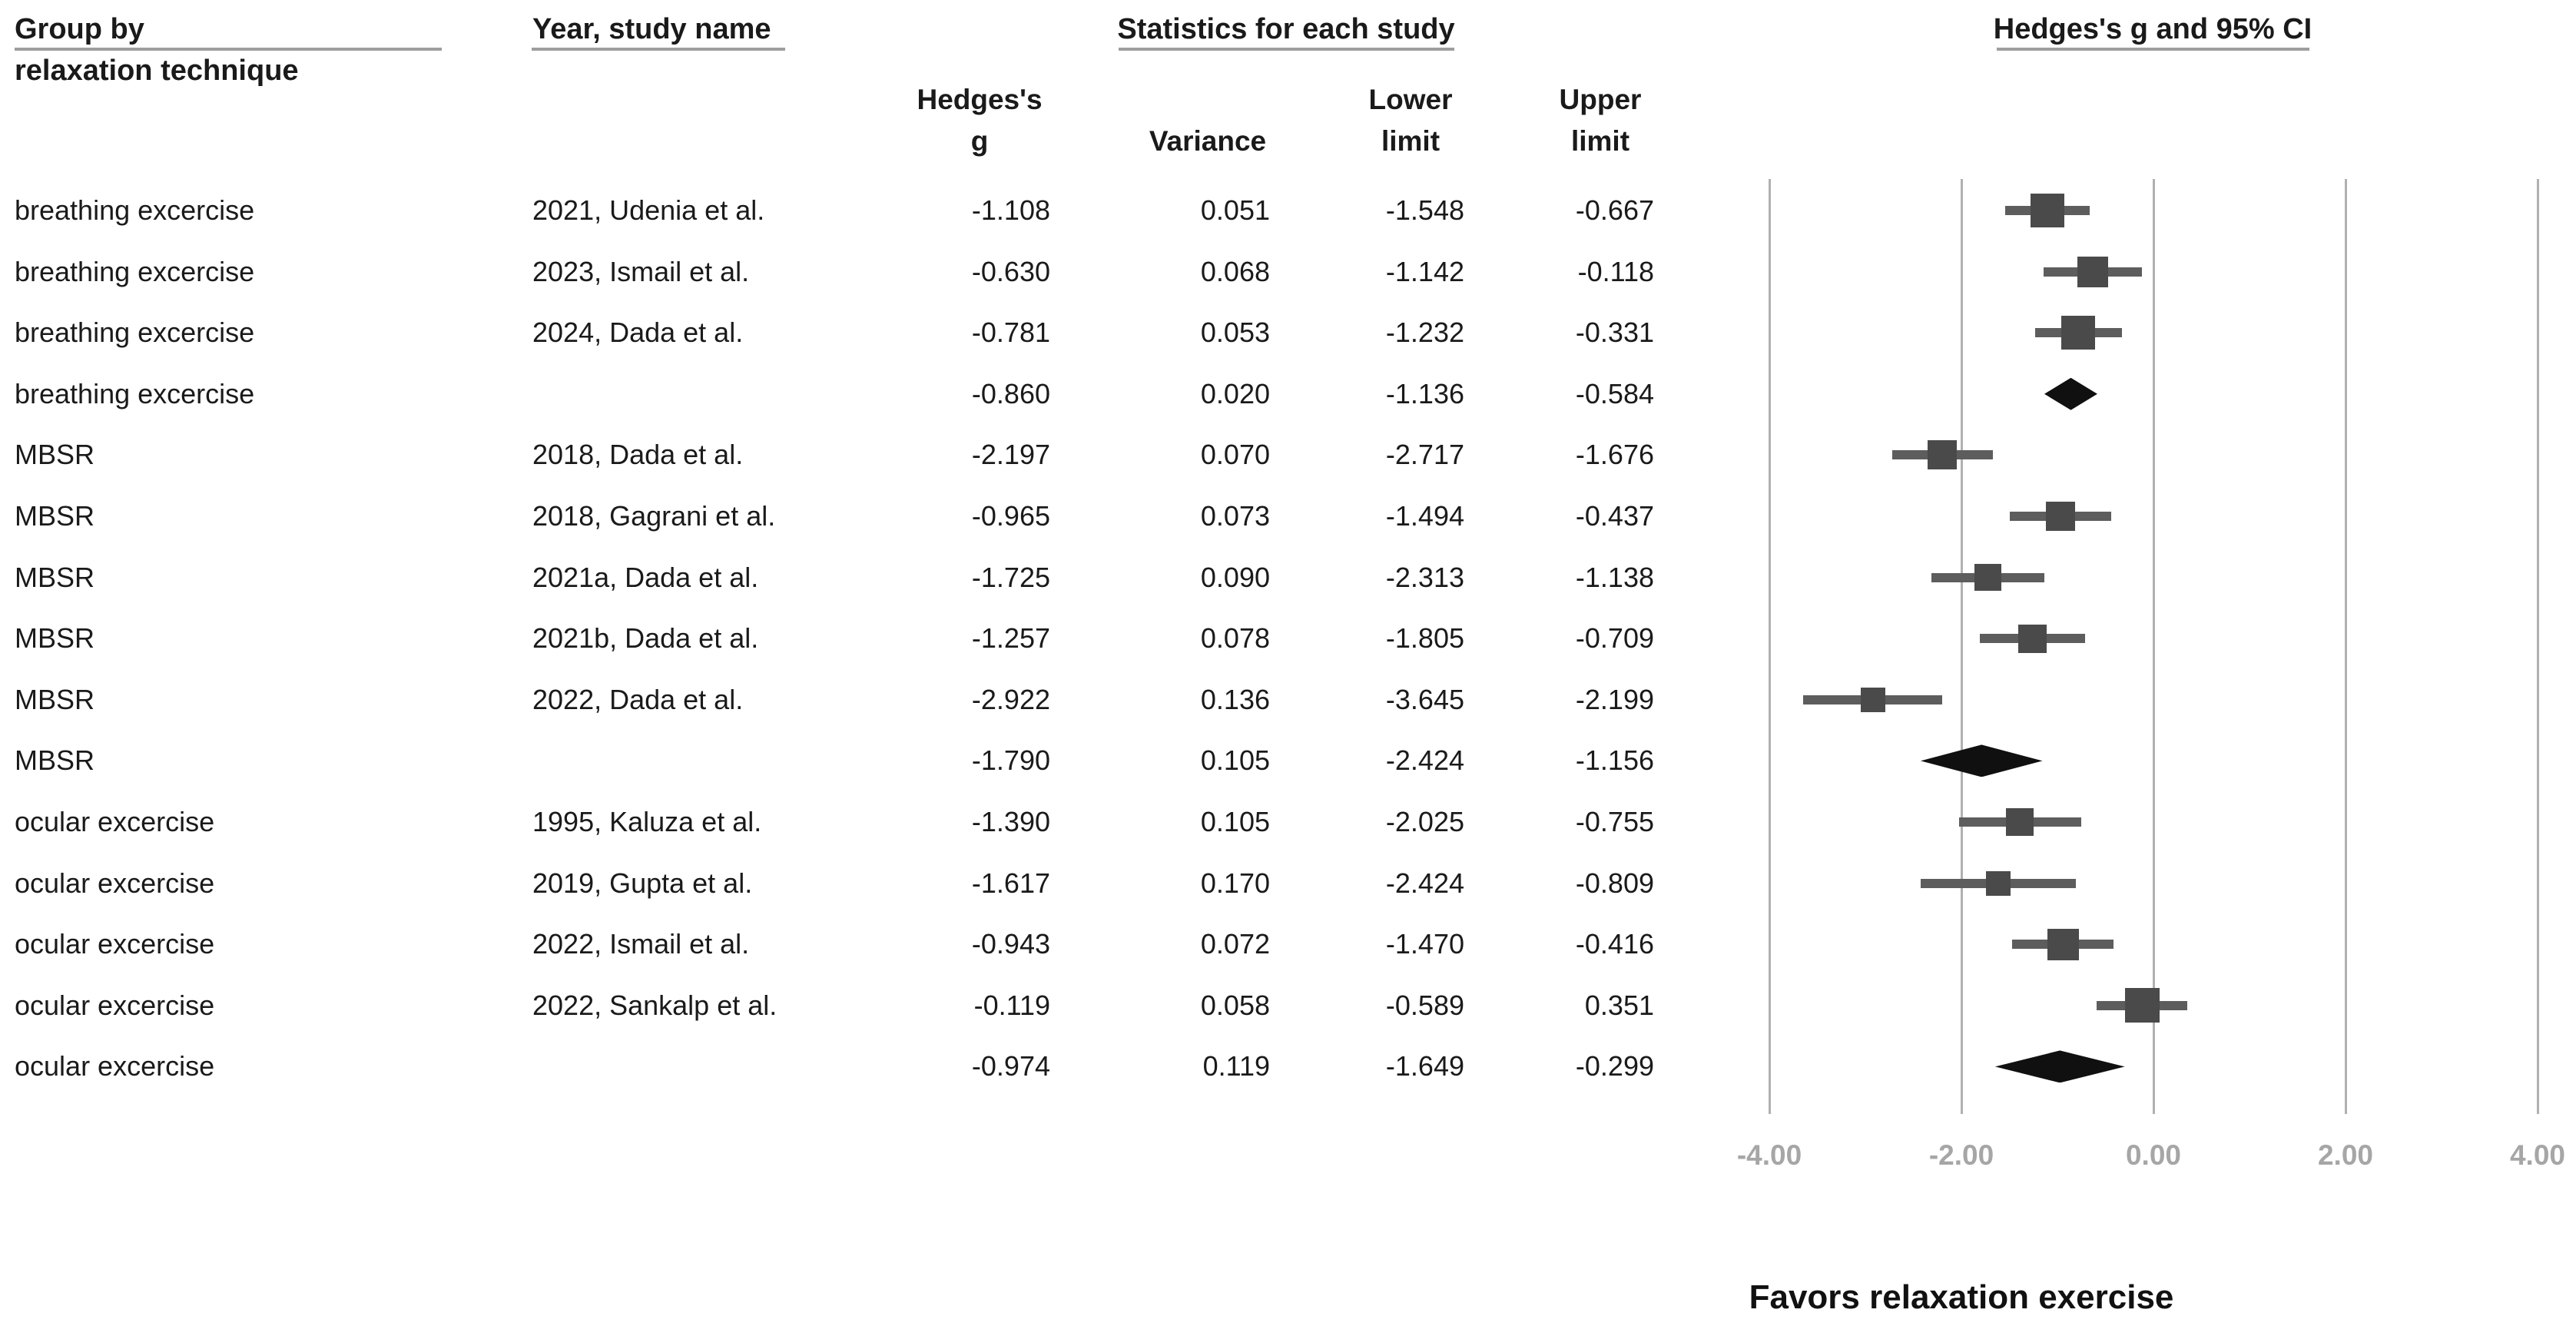 This screenshot has height=1336, width=2576. Describe the element at coordinates (1235, 699) in the screenshot. I see `row-variance-value: 0.136` at that location.